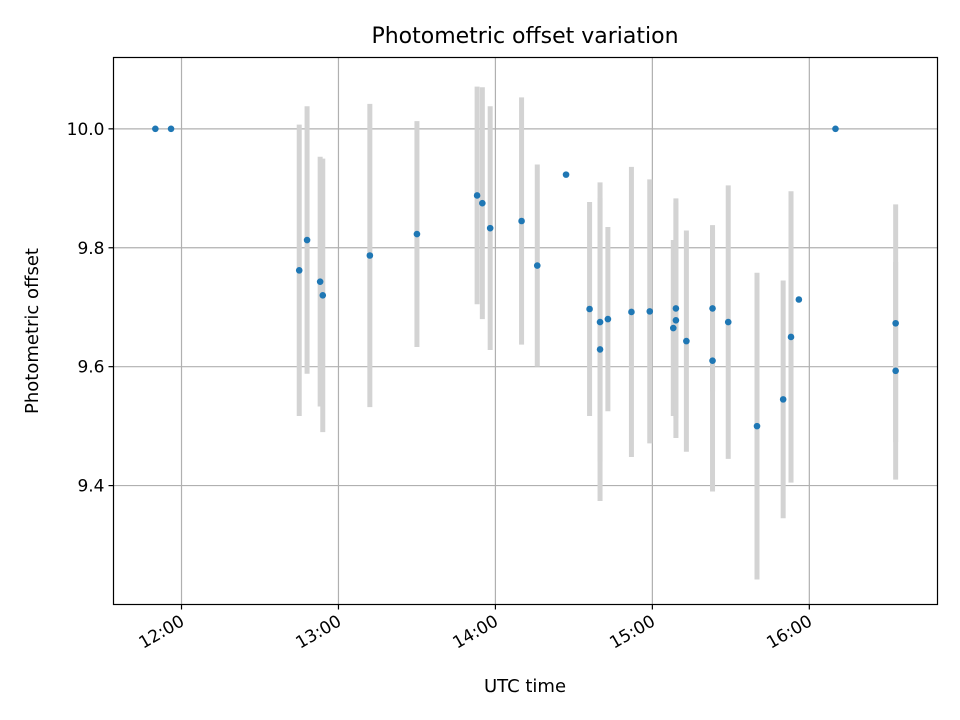  I want to click on y-axis-label: Photometric offset, so click(32, 331).